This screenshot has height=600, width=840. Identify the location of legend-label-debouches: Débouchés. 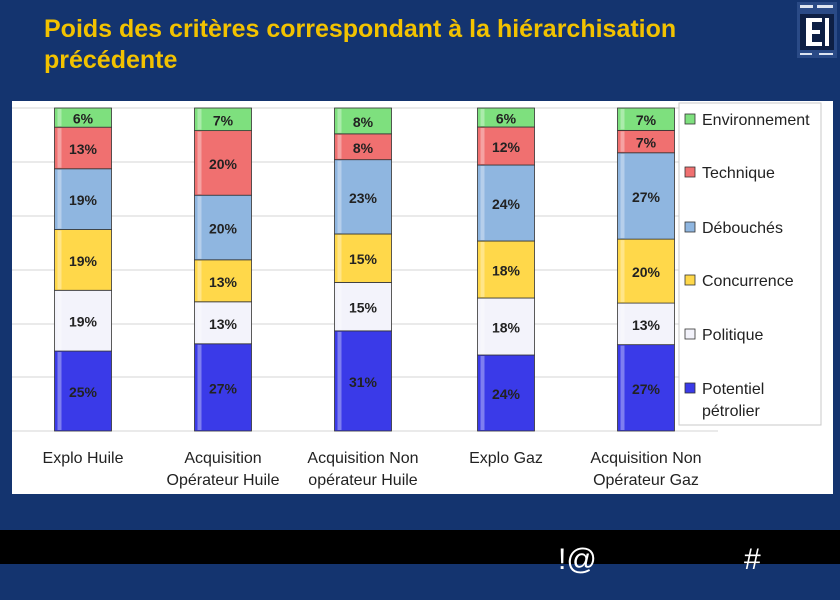
(742, 228).